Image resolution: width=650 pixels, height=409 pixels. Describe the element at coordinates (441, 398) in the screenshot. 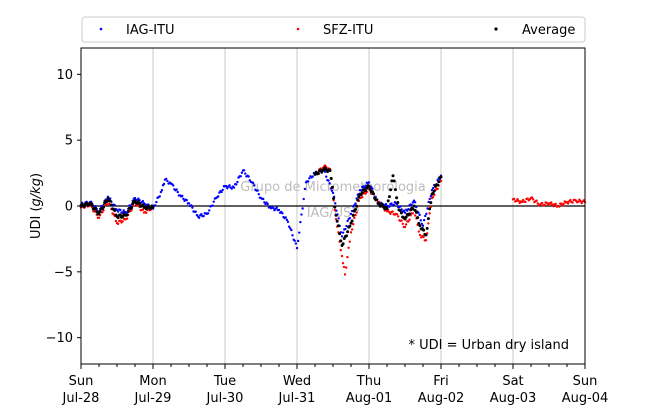

I see `x-tick-label-date: Aug-02` at that location.